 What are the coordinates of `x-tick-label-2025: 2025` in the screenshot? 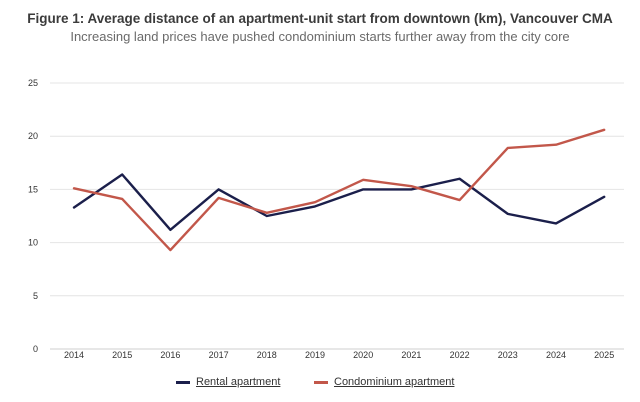 It's located at (604, 355).